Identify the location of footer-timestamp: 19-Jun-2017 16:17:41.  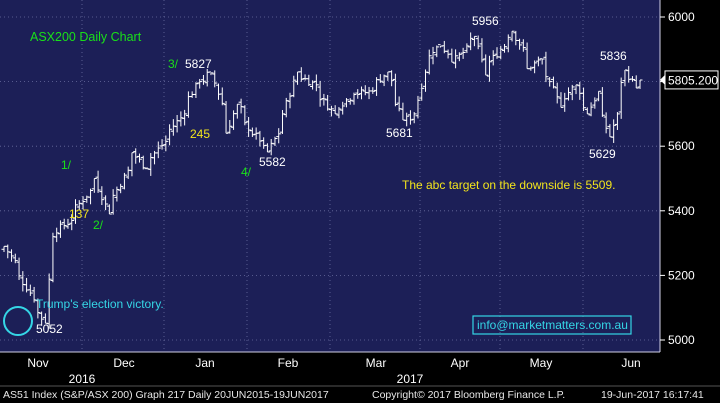
(652, 395).